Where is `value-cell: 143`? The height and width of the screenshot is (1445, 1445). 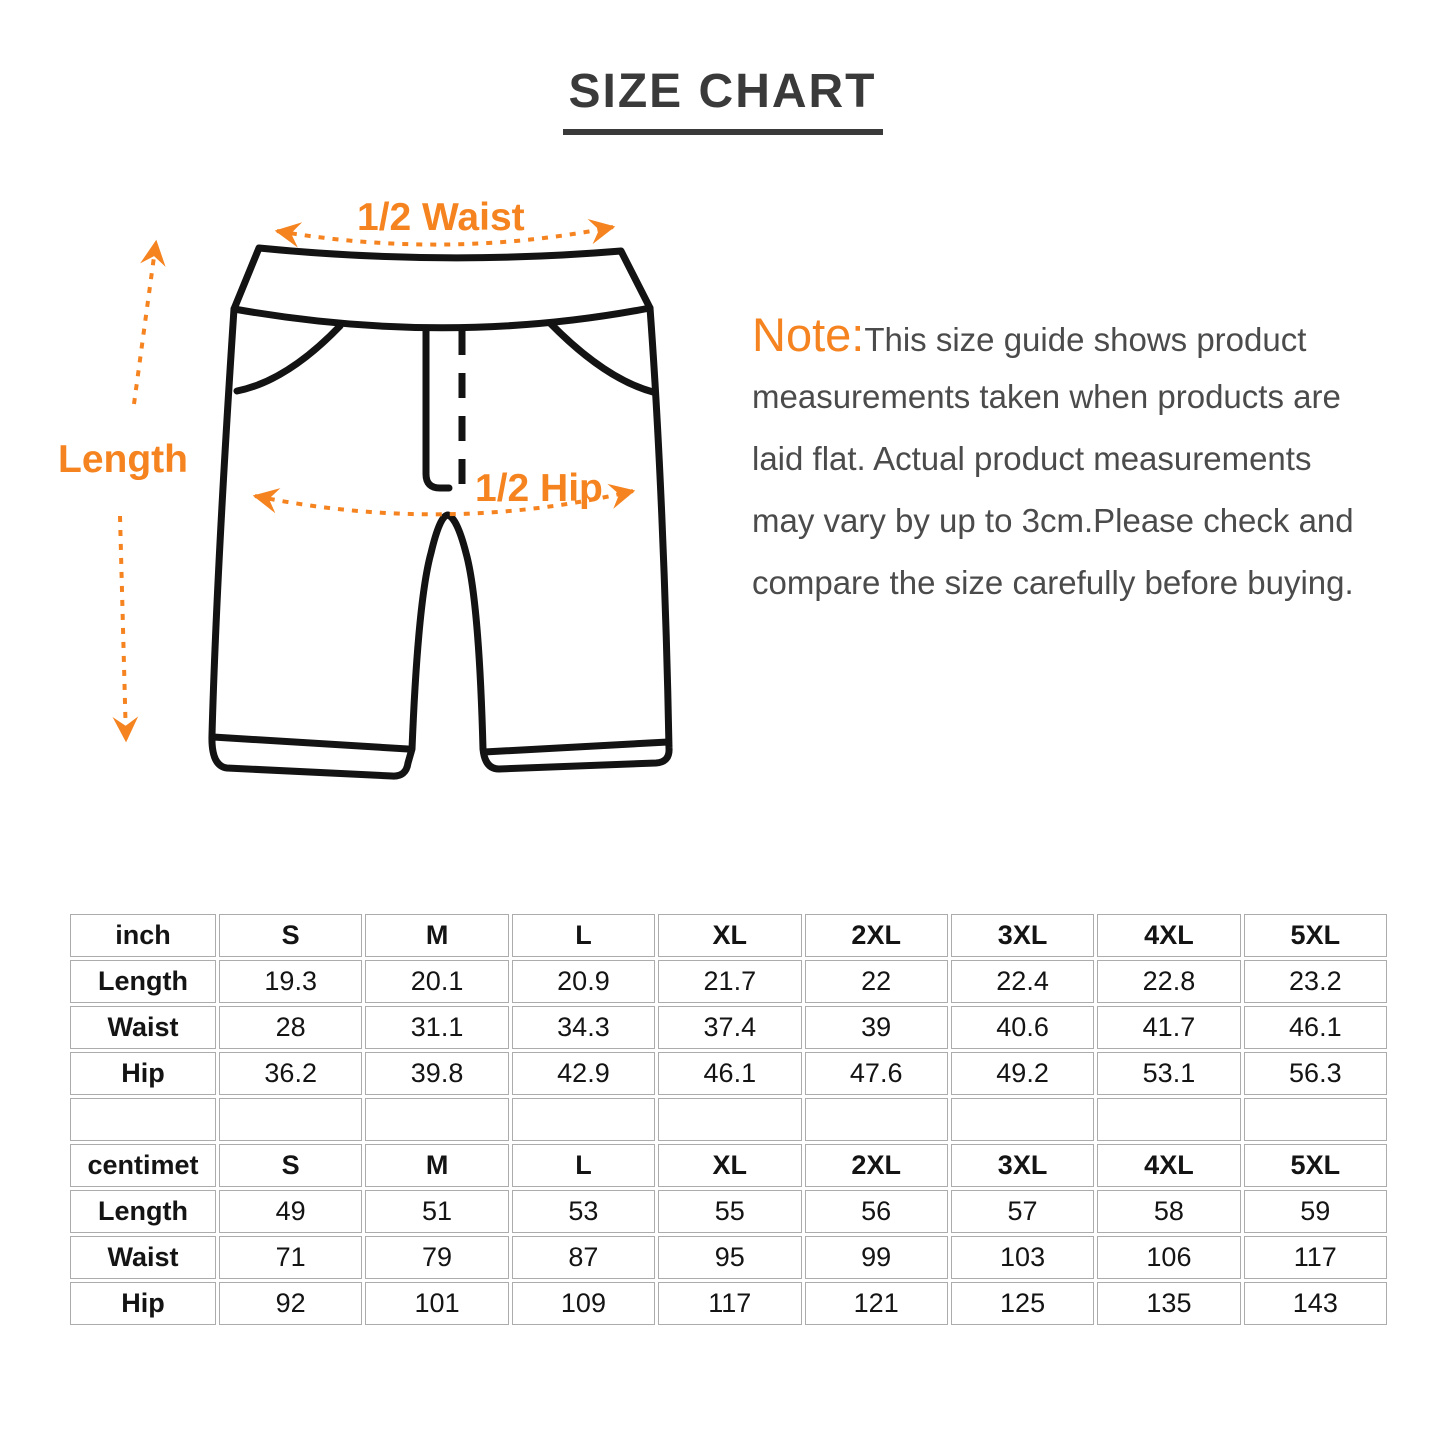
value-cell: 143 is located at coordinates (1315, 1303).